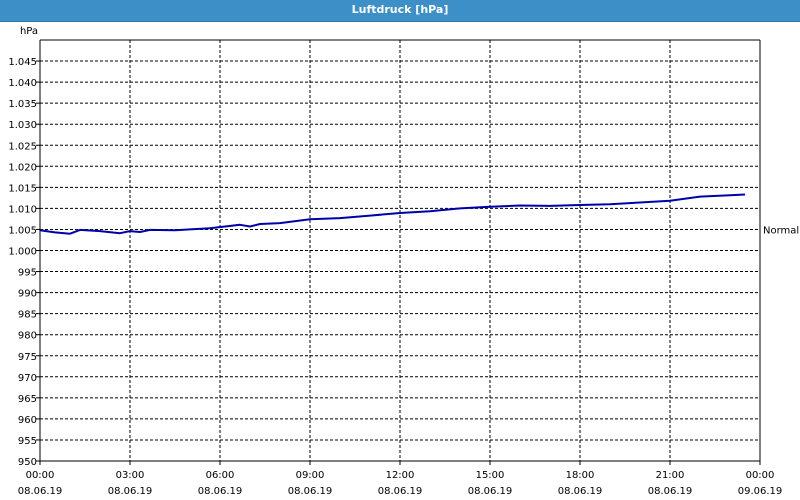 The height and width of the screenshot is (500, 800). I want to click on y-tick-label: 1.020, so click(22, 167).